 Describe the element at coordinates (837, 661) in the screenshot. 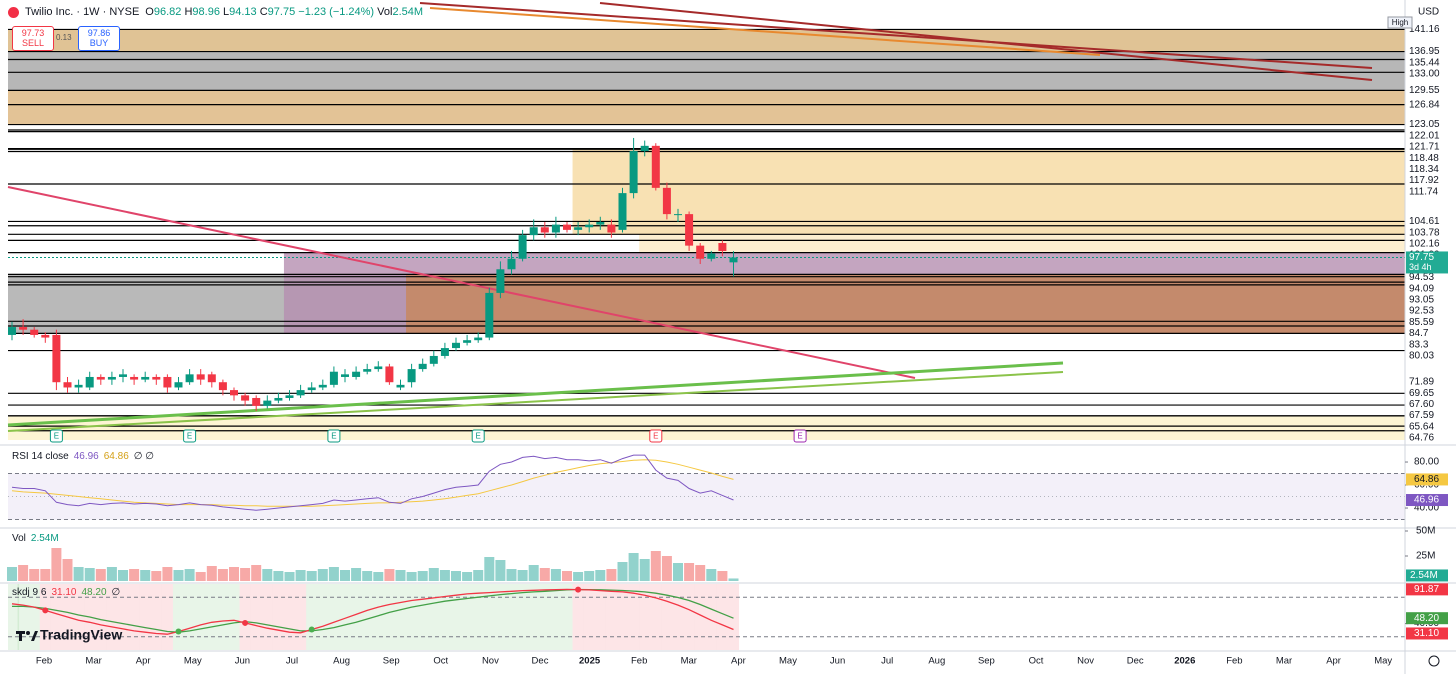

I see `time-label: Jun` at that location.